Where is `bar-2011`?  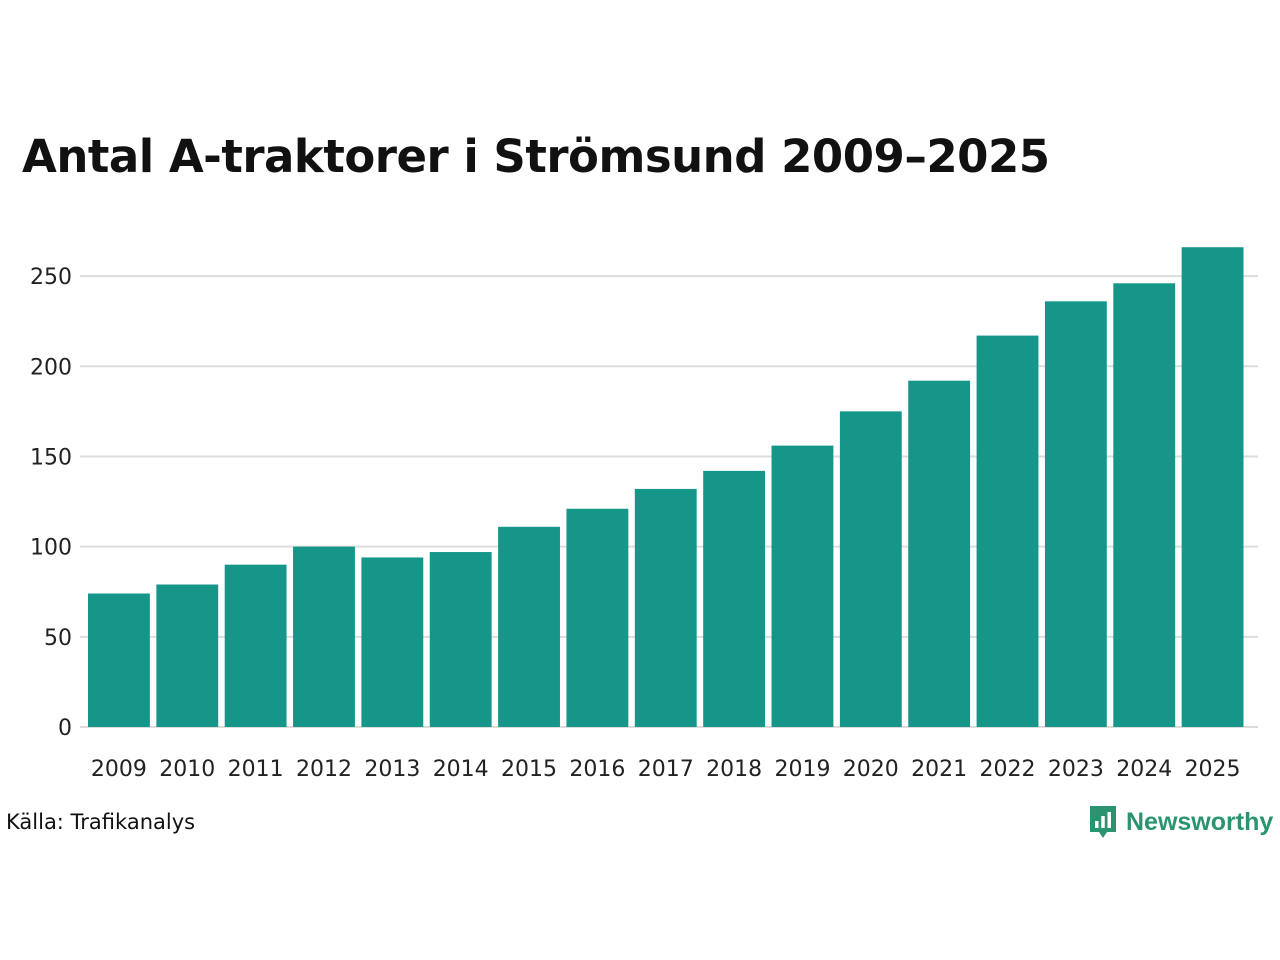
bar-2011 is located at coordinates (255, 645).